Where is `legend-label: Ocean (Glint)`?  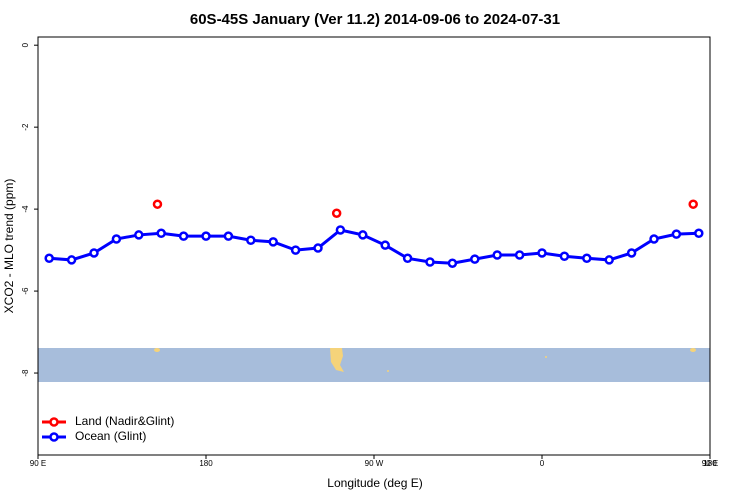
legend-label: Ocean (Glint) is located at coordinates (110, 436).